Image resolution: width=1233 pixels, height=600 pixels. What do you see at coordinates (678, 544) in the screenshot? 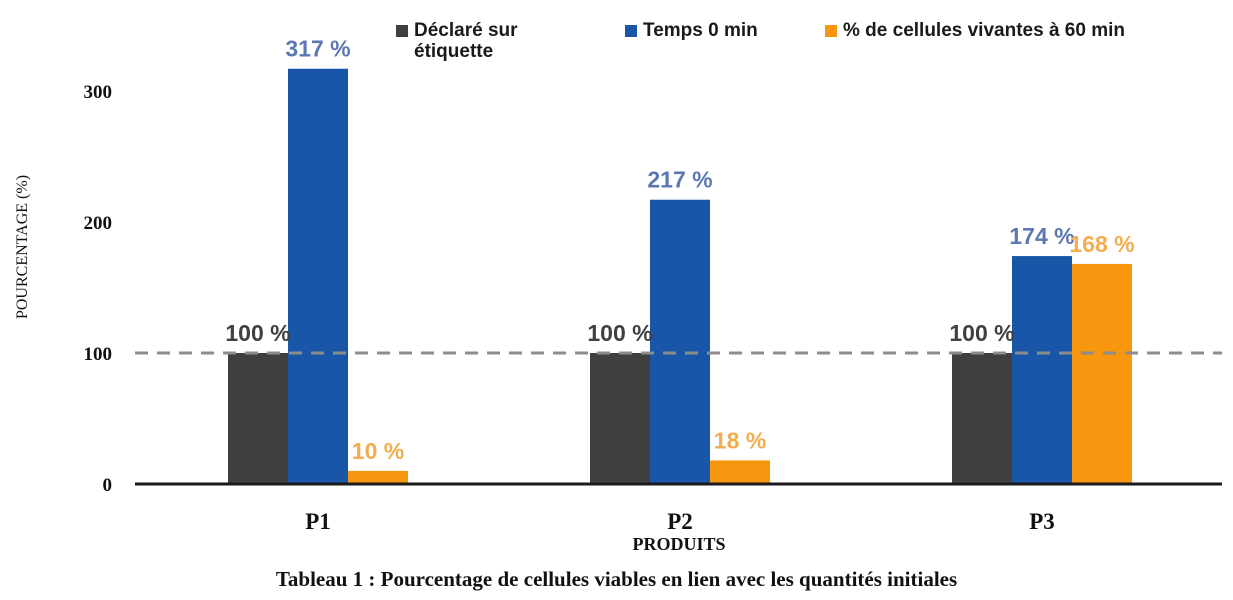
I see `x-axis-label: PRODUITS` at bounding box center [678, 544].